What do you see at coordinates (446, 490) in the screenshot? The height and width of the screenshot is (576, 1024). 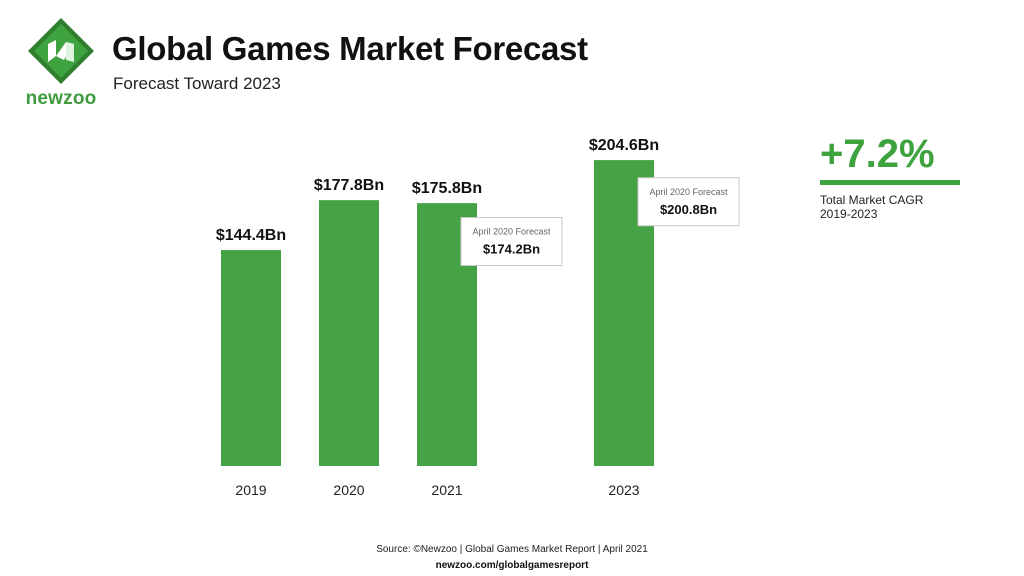 I see `x-tick-2021: 2021` at bounding box center [446, 490].